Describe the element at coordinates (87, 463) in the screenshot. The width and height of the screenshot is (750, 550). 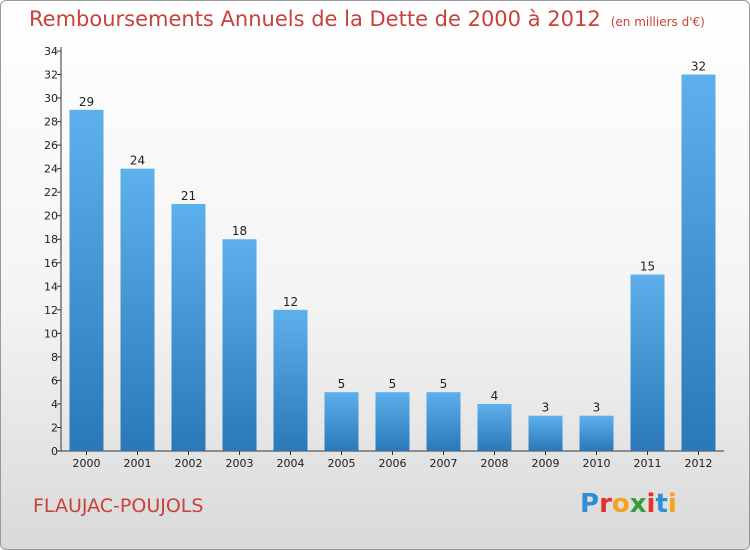
I see `x-tick-label: 2000` at that location.